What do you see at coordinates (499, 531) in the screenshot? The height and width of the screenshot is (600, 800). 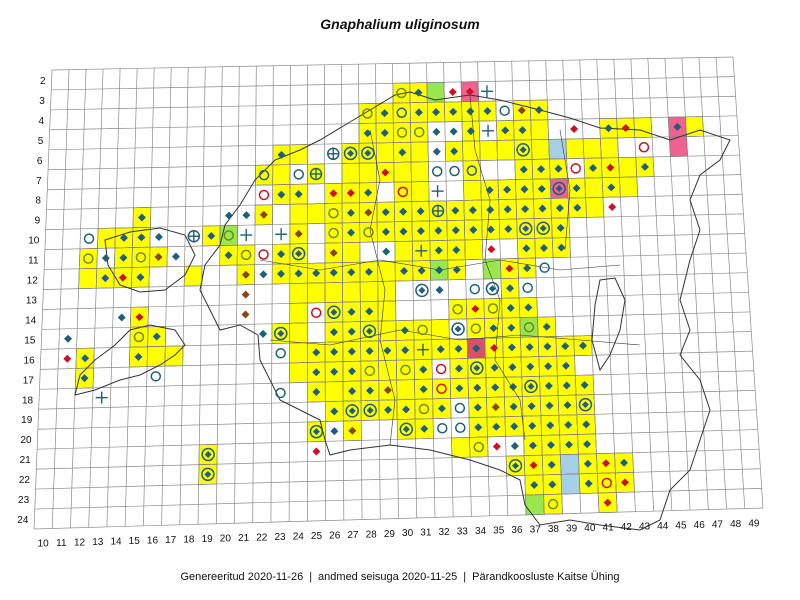 I see `x-axis-label: 35` at bounding box center [499, 531].